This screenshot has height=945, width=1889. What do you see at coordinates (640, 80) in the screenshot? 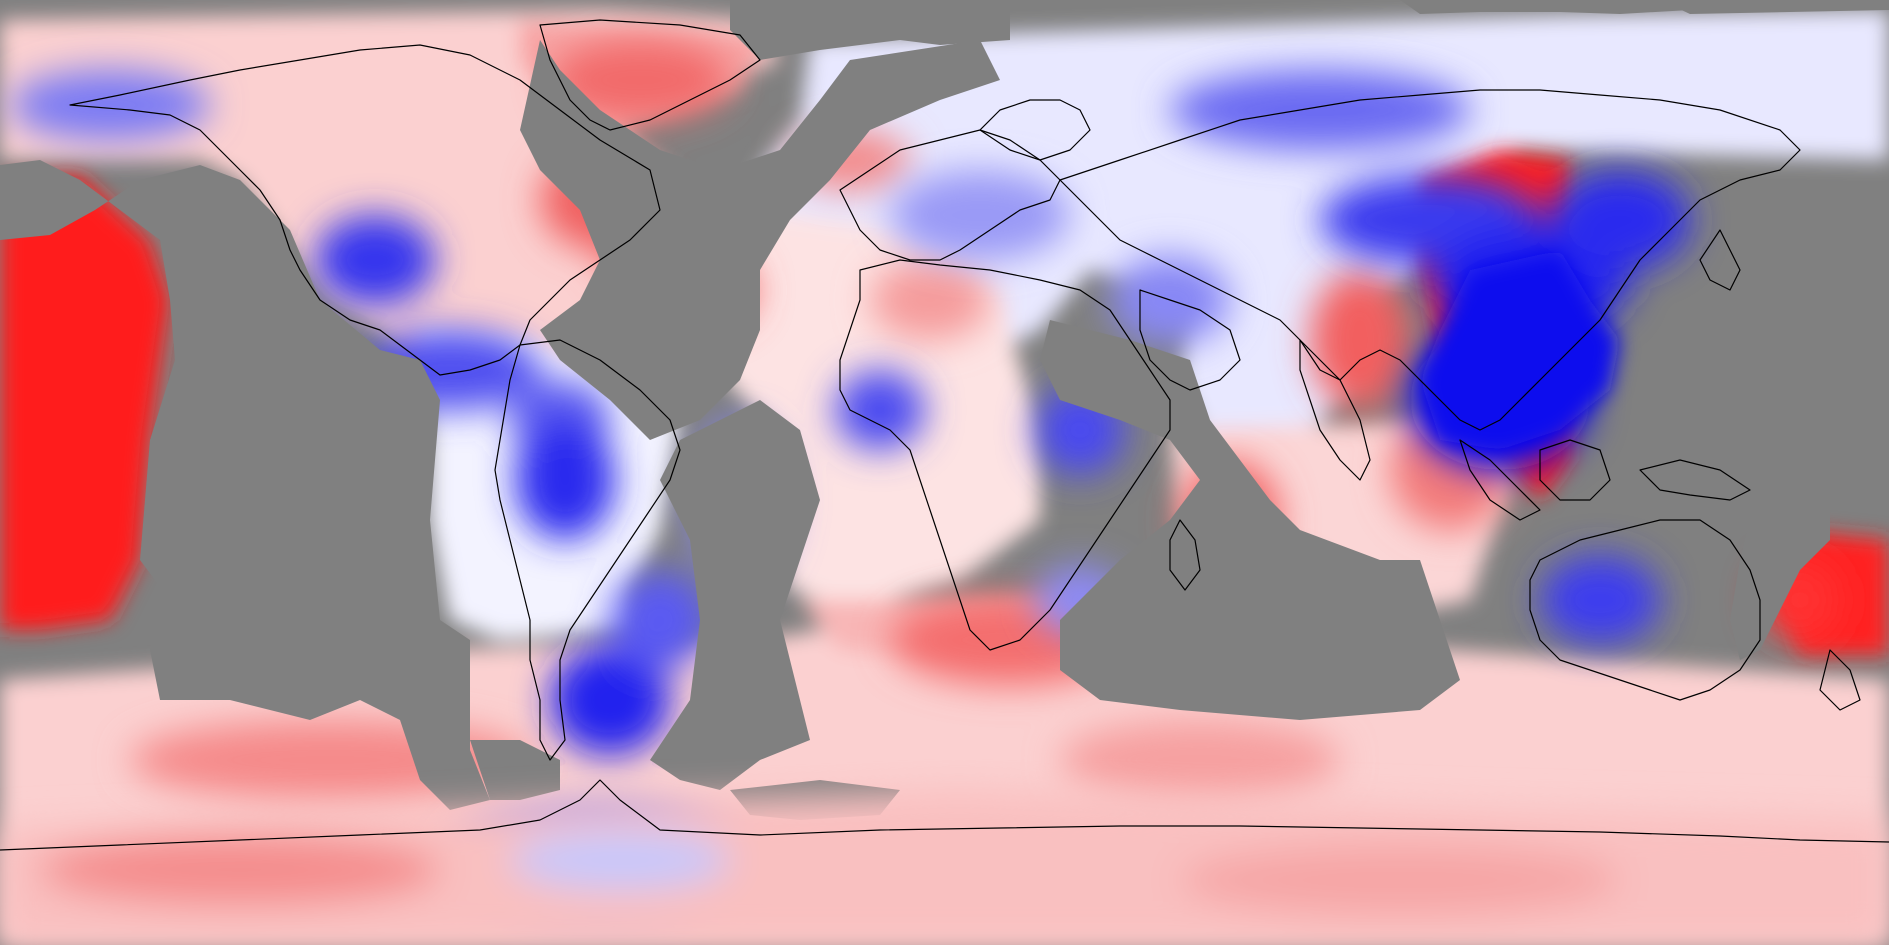
I see `warm-greenland` at bounding box center [640, 80].